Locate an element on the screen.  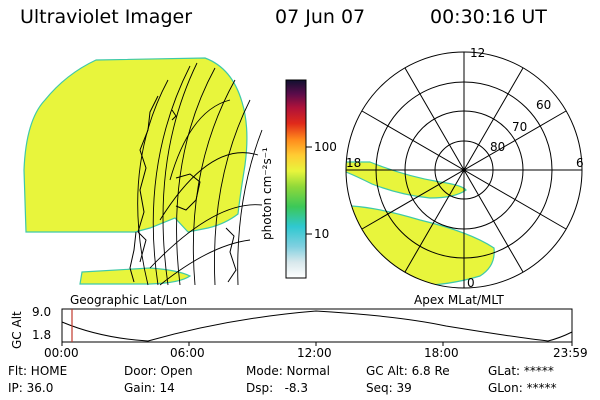
status-flight: Flt: HOME is located at coordinates (38, 371).